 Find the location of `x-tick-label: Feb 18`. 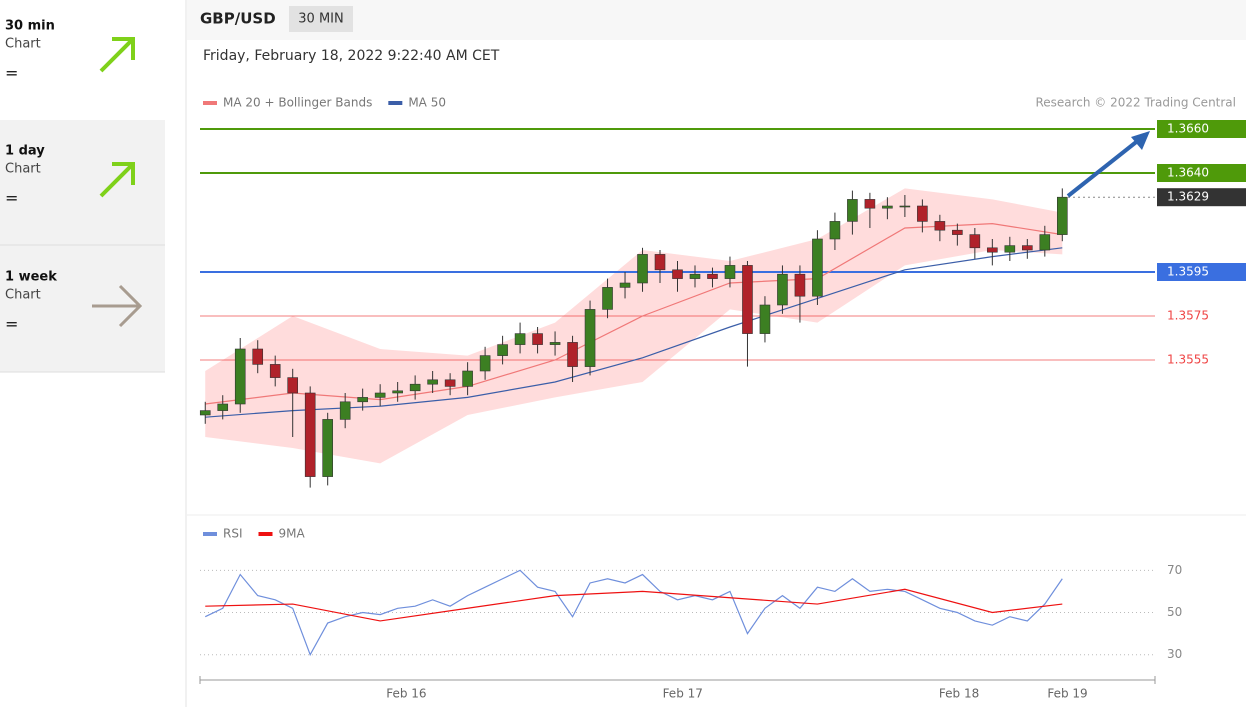

x-tick-label: Feb 18 is located at coordinates (959, 694).